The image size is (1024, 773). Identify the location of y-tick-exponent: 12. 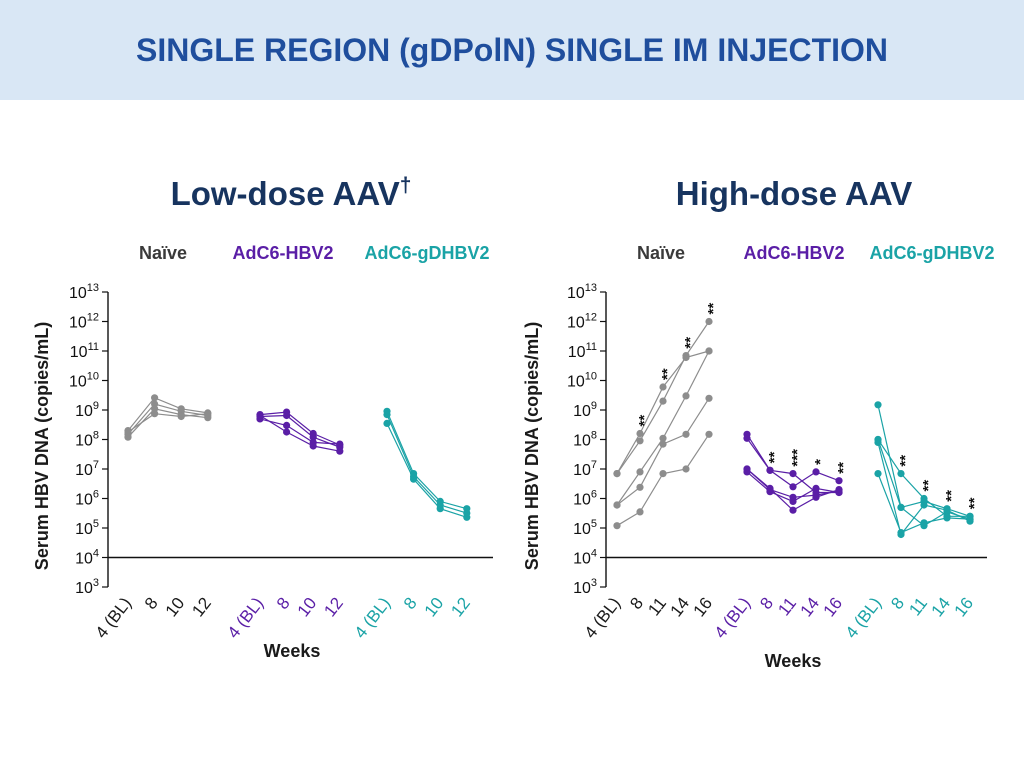
(591, 318).